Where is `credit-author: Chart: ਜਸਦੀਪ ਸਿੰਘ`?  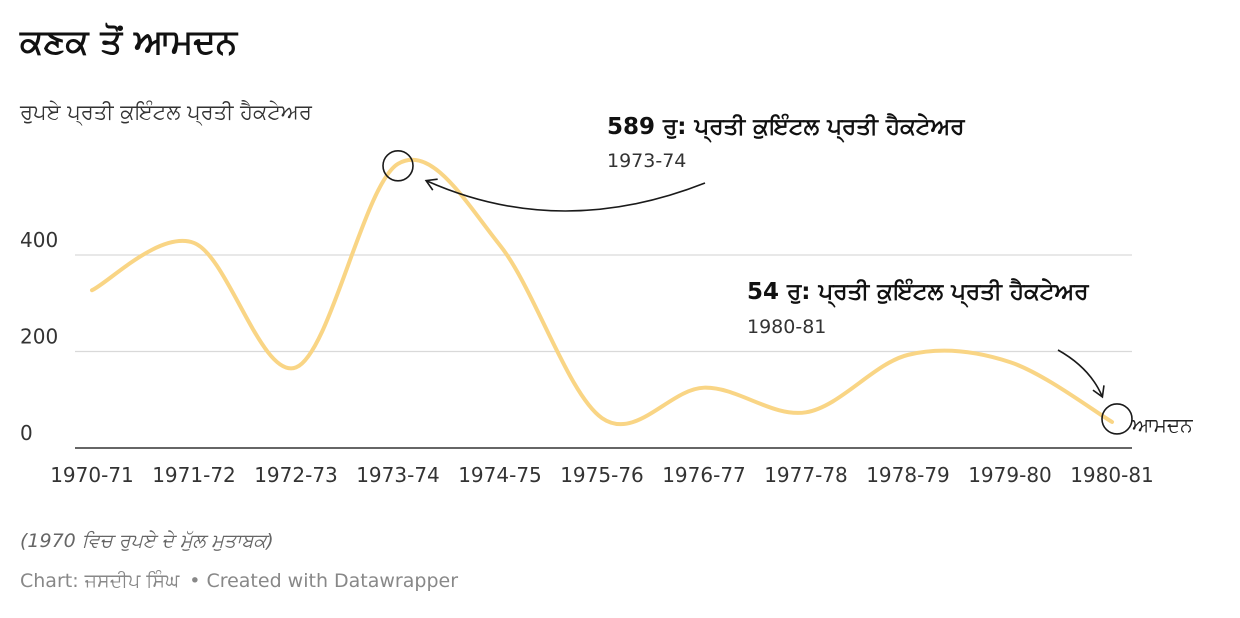
credit-author: Chart: ਜਸਦੀਪ ਸਿੰਘ is located at coordinates (100, 581).